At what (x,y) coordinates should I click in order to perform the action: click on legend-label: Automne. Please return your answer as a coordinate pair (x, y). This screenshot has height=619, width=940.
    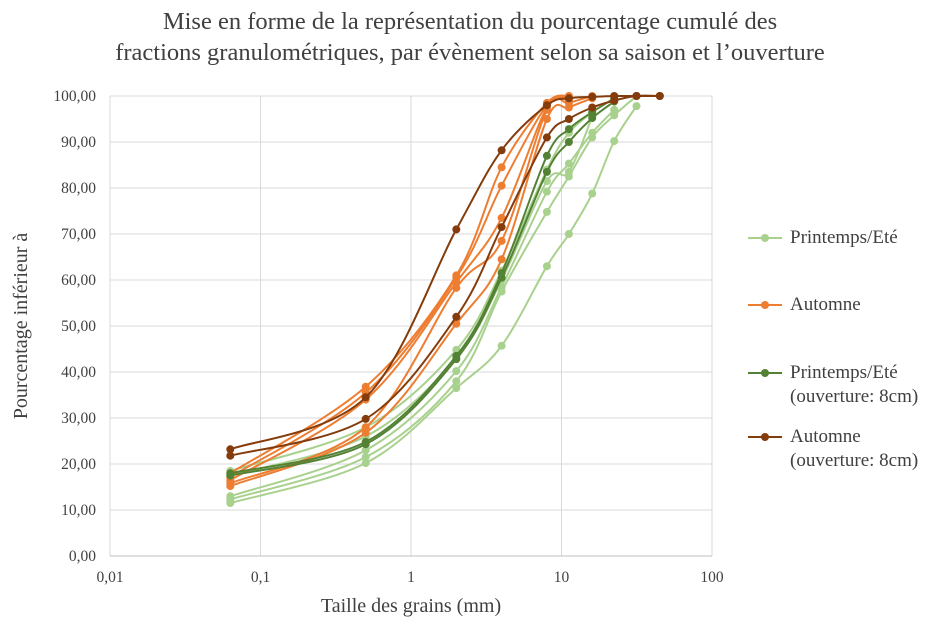
    Looking at the image, I should click on (825, 305).